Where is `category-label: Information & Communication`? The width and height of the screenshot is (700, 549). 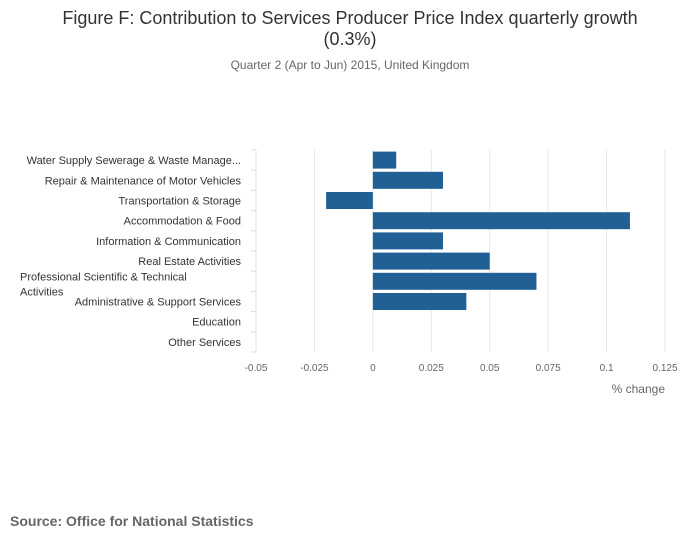
category-label: Information & Communication is located at coordinates (168, 242).